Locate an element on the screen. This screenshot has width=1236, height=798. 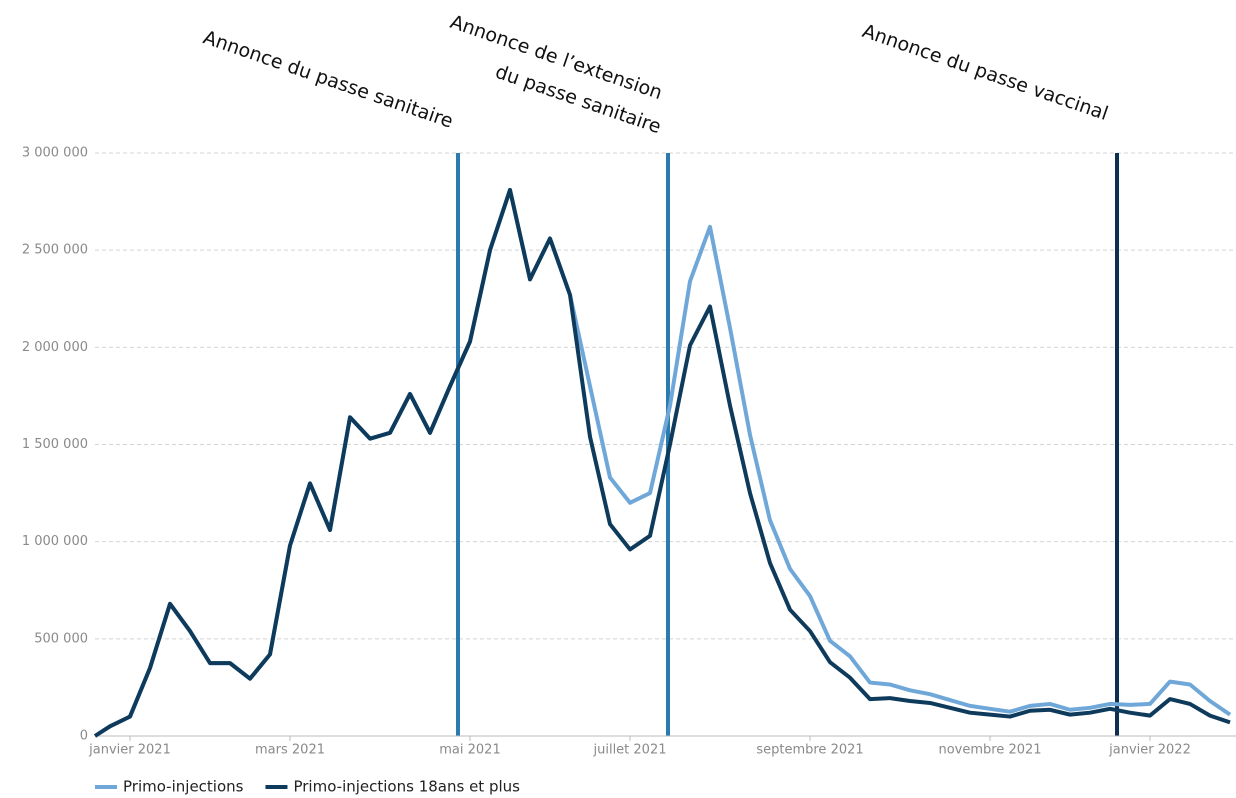
annotation: Annonce du passe vaccinal is located at coordinates (984, 72).